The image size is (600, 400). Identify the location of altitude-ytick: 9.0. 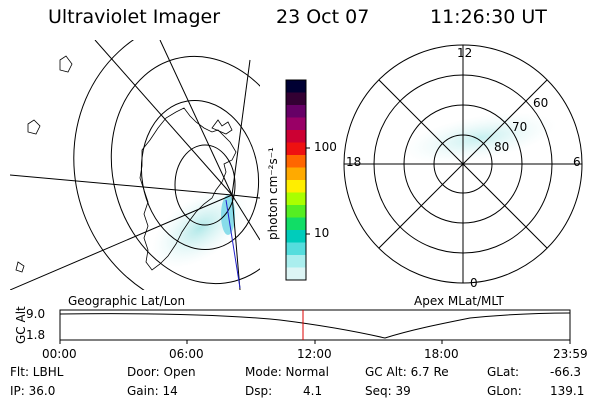
(36, 314).